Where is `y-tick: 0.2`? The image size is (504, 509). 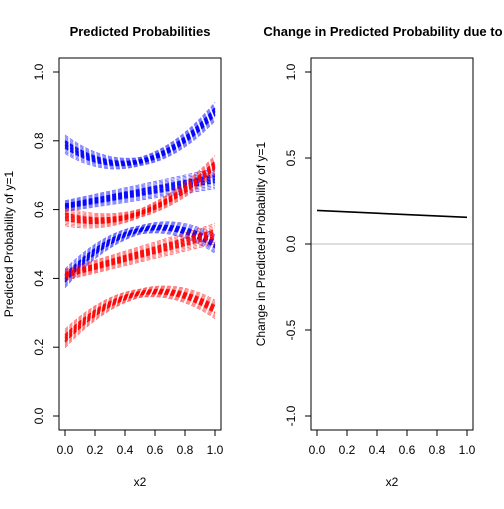
y-tick: 0.2 is located at coordinates (45, 347).